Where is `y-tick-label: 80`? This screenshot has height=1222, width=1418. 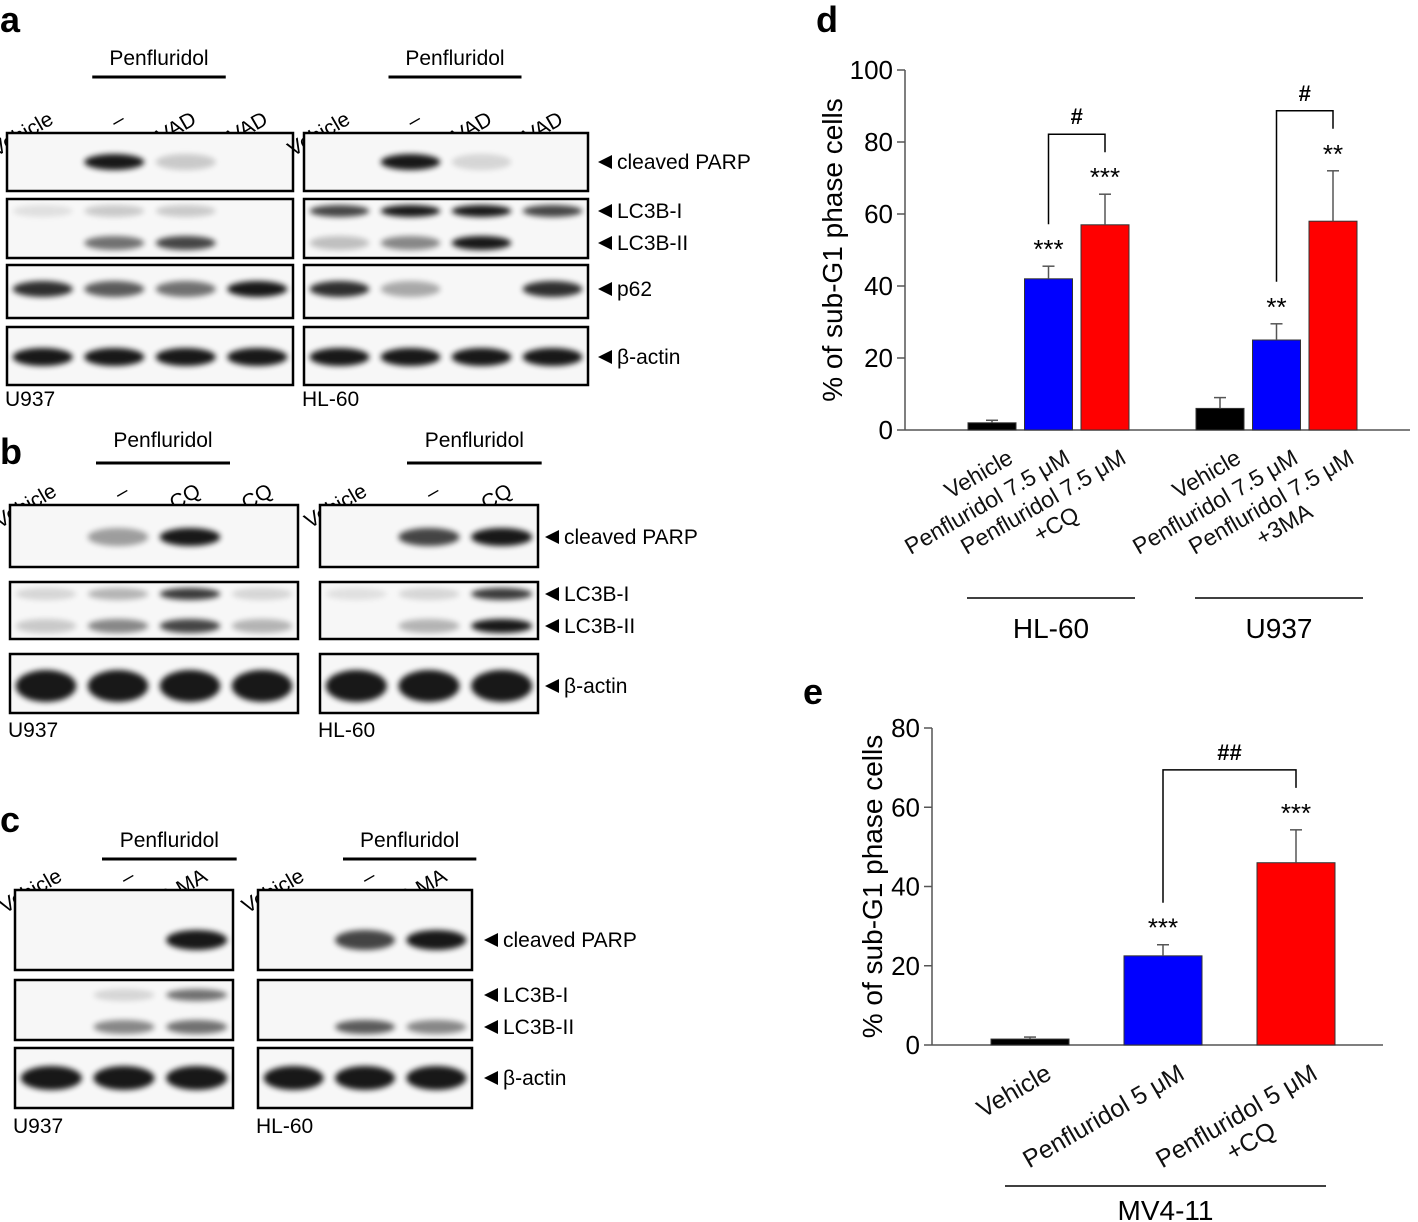 y-tick-label: 80 is located at coordinates (905, 728).